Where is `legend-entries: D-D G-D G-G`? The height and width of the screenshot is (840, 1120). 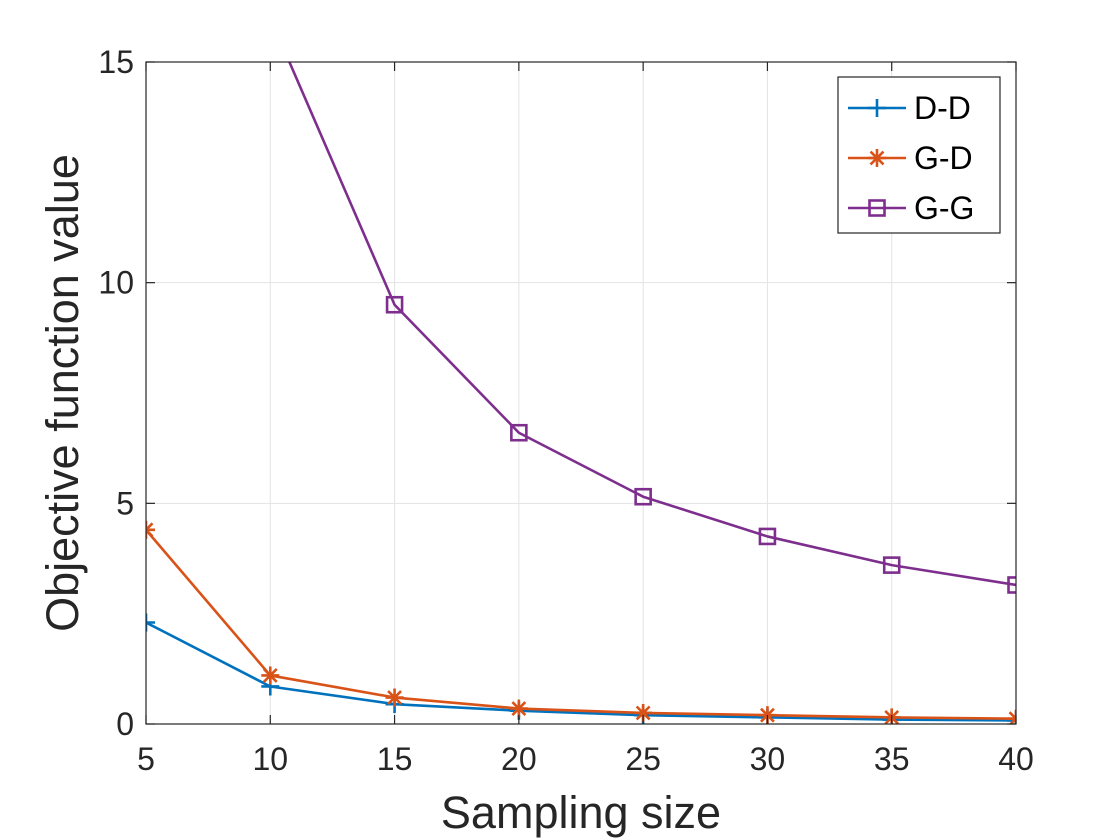
legend-entries: D-D G-D G-G is located at coordinates (911, 158).